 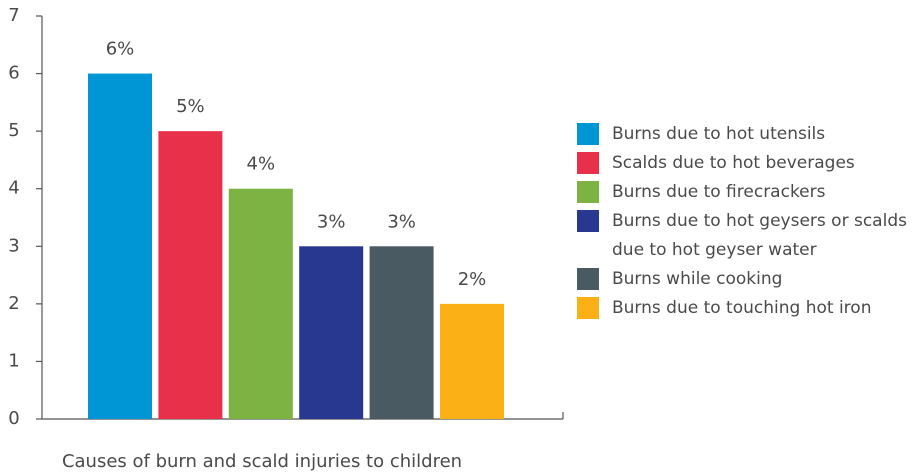 What do you see at coordinates (13, 130) in the screenshot?
I see `y-tick-label: 5` at bounding box center [13, 130].